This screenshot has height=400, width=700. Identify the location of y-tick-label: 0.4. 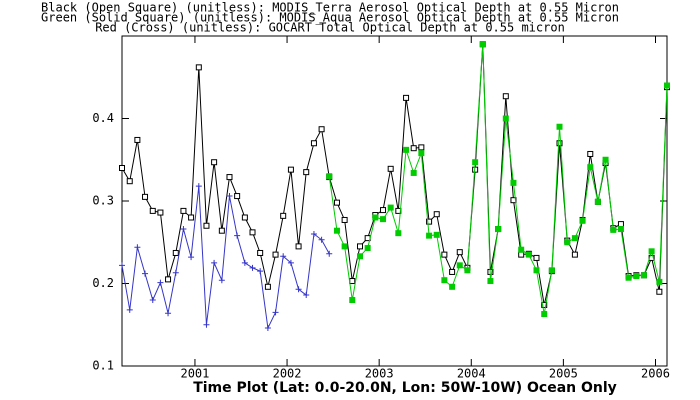
(103, 118).